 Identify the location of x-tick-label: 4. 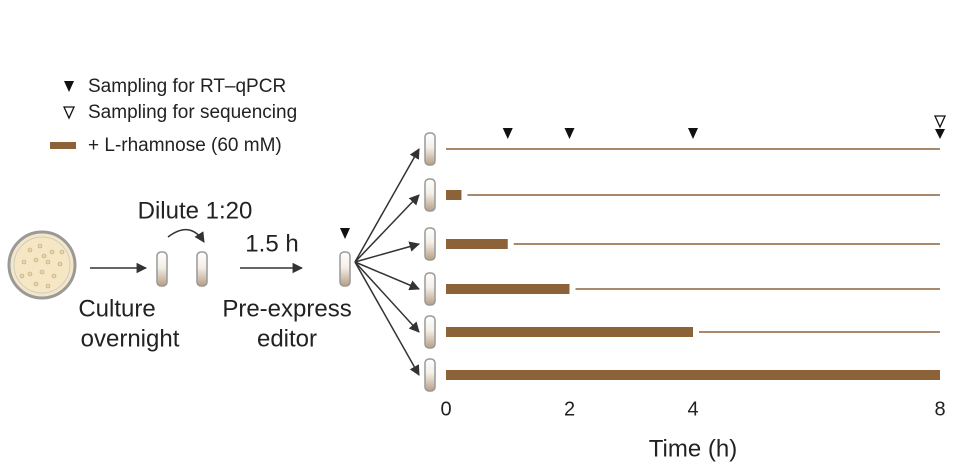
(692, 409).